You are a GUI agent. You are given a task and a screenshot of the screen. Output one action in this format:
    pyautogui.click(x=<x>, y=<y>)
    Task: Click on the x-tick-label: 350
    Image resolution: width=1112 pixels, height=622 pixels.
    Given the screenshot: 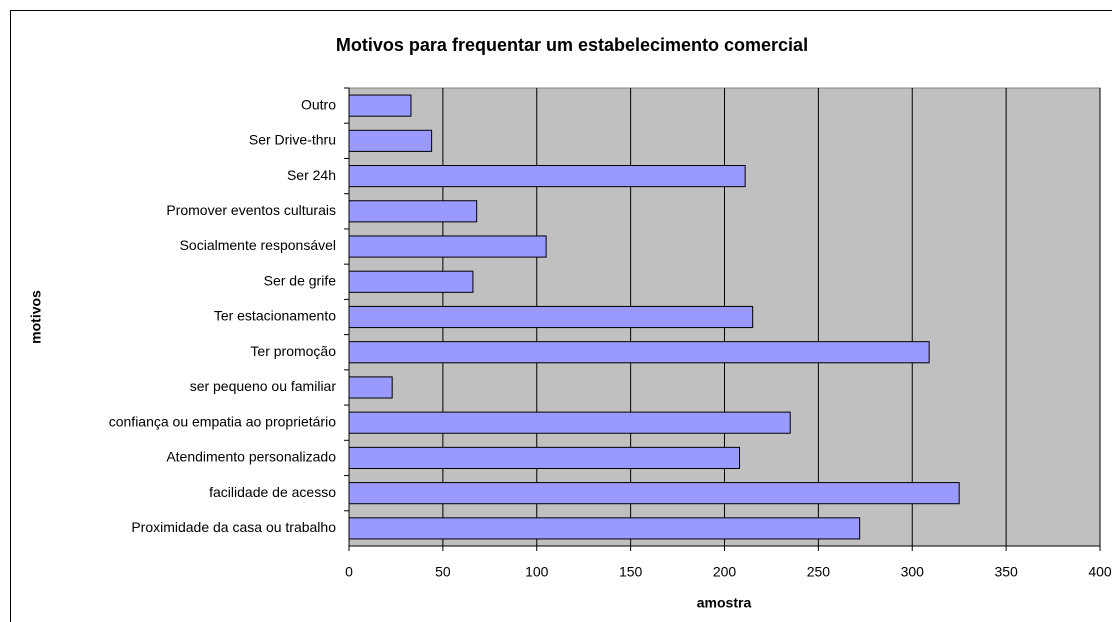 What is the action you would take?
    pyautogui.click(x=1006, y=572)
    